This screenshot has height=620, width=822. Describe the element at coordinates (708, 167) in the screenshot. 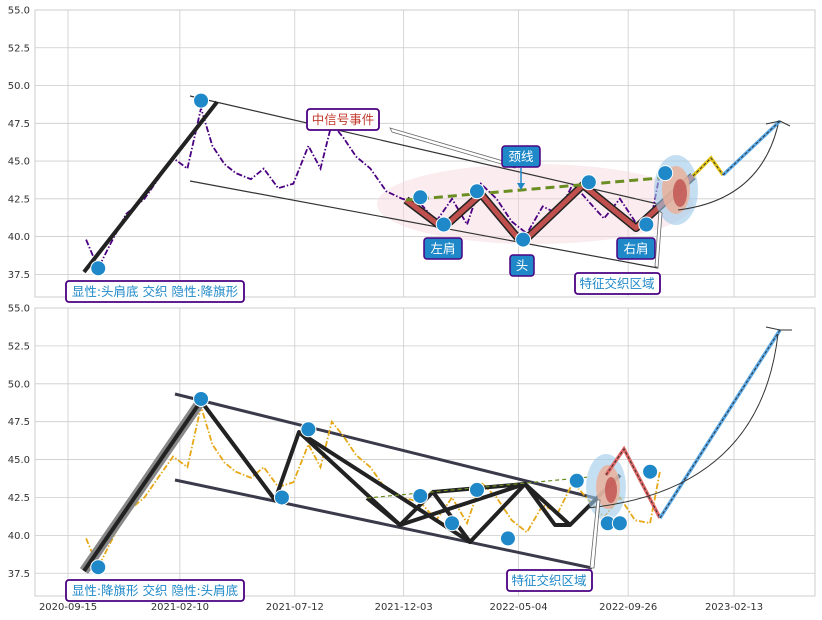

I see `projection-yellow-edge` at that location.